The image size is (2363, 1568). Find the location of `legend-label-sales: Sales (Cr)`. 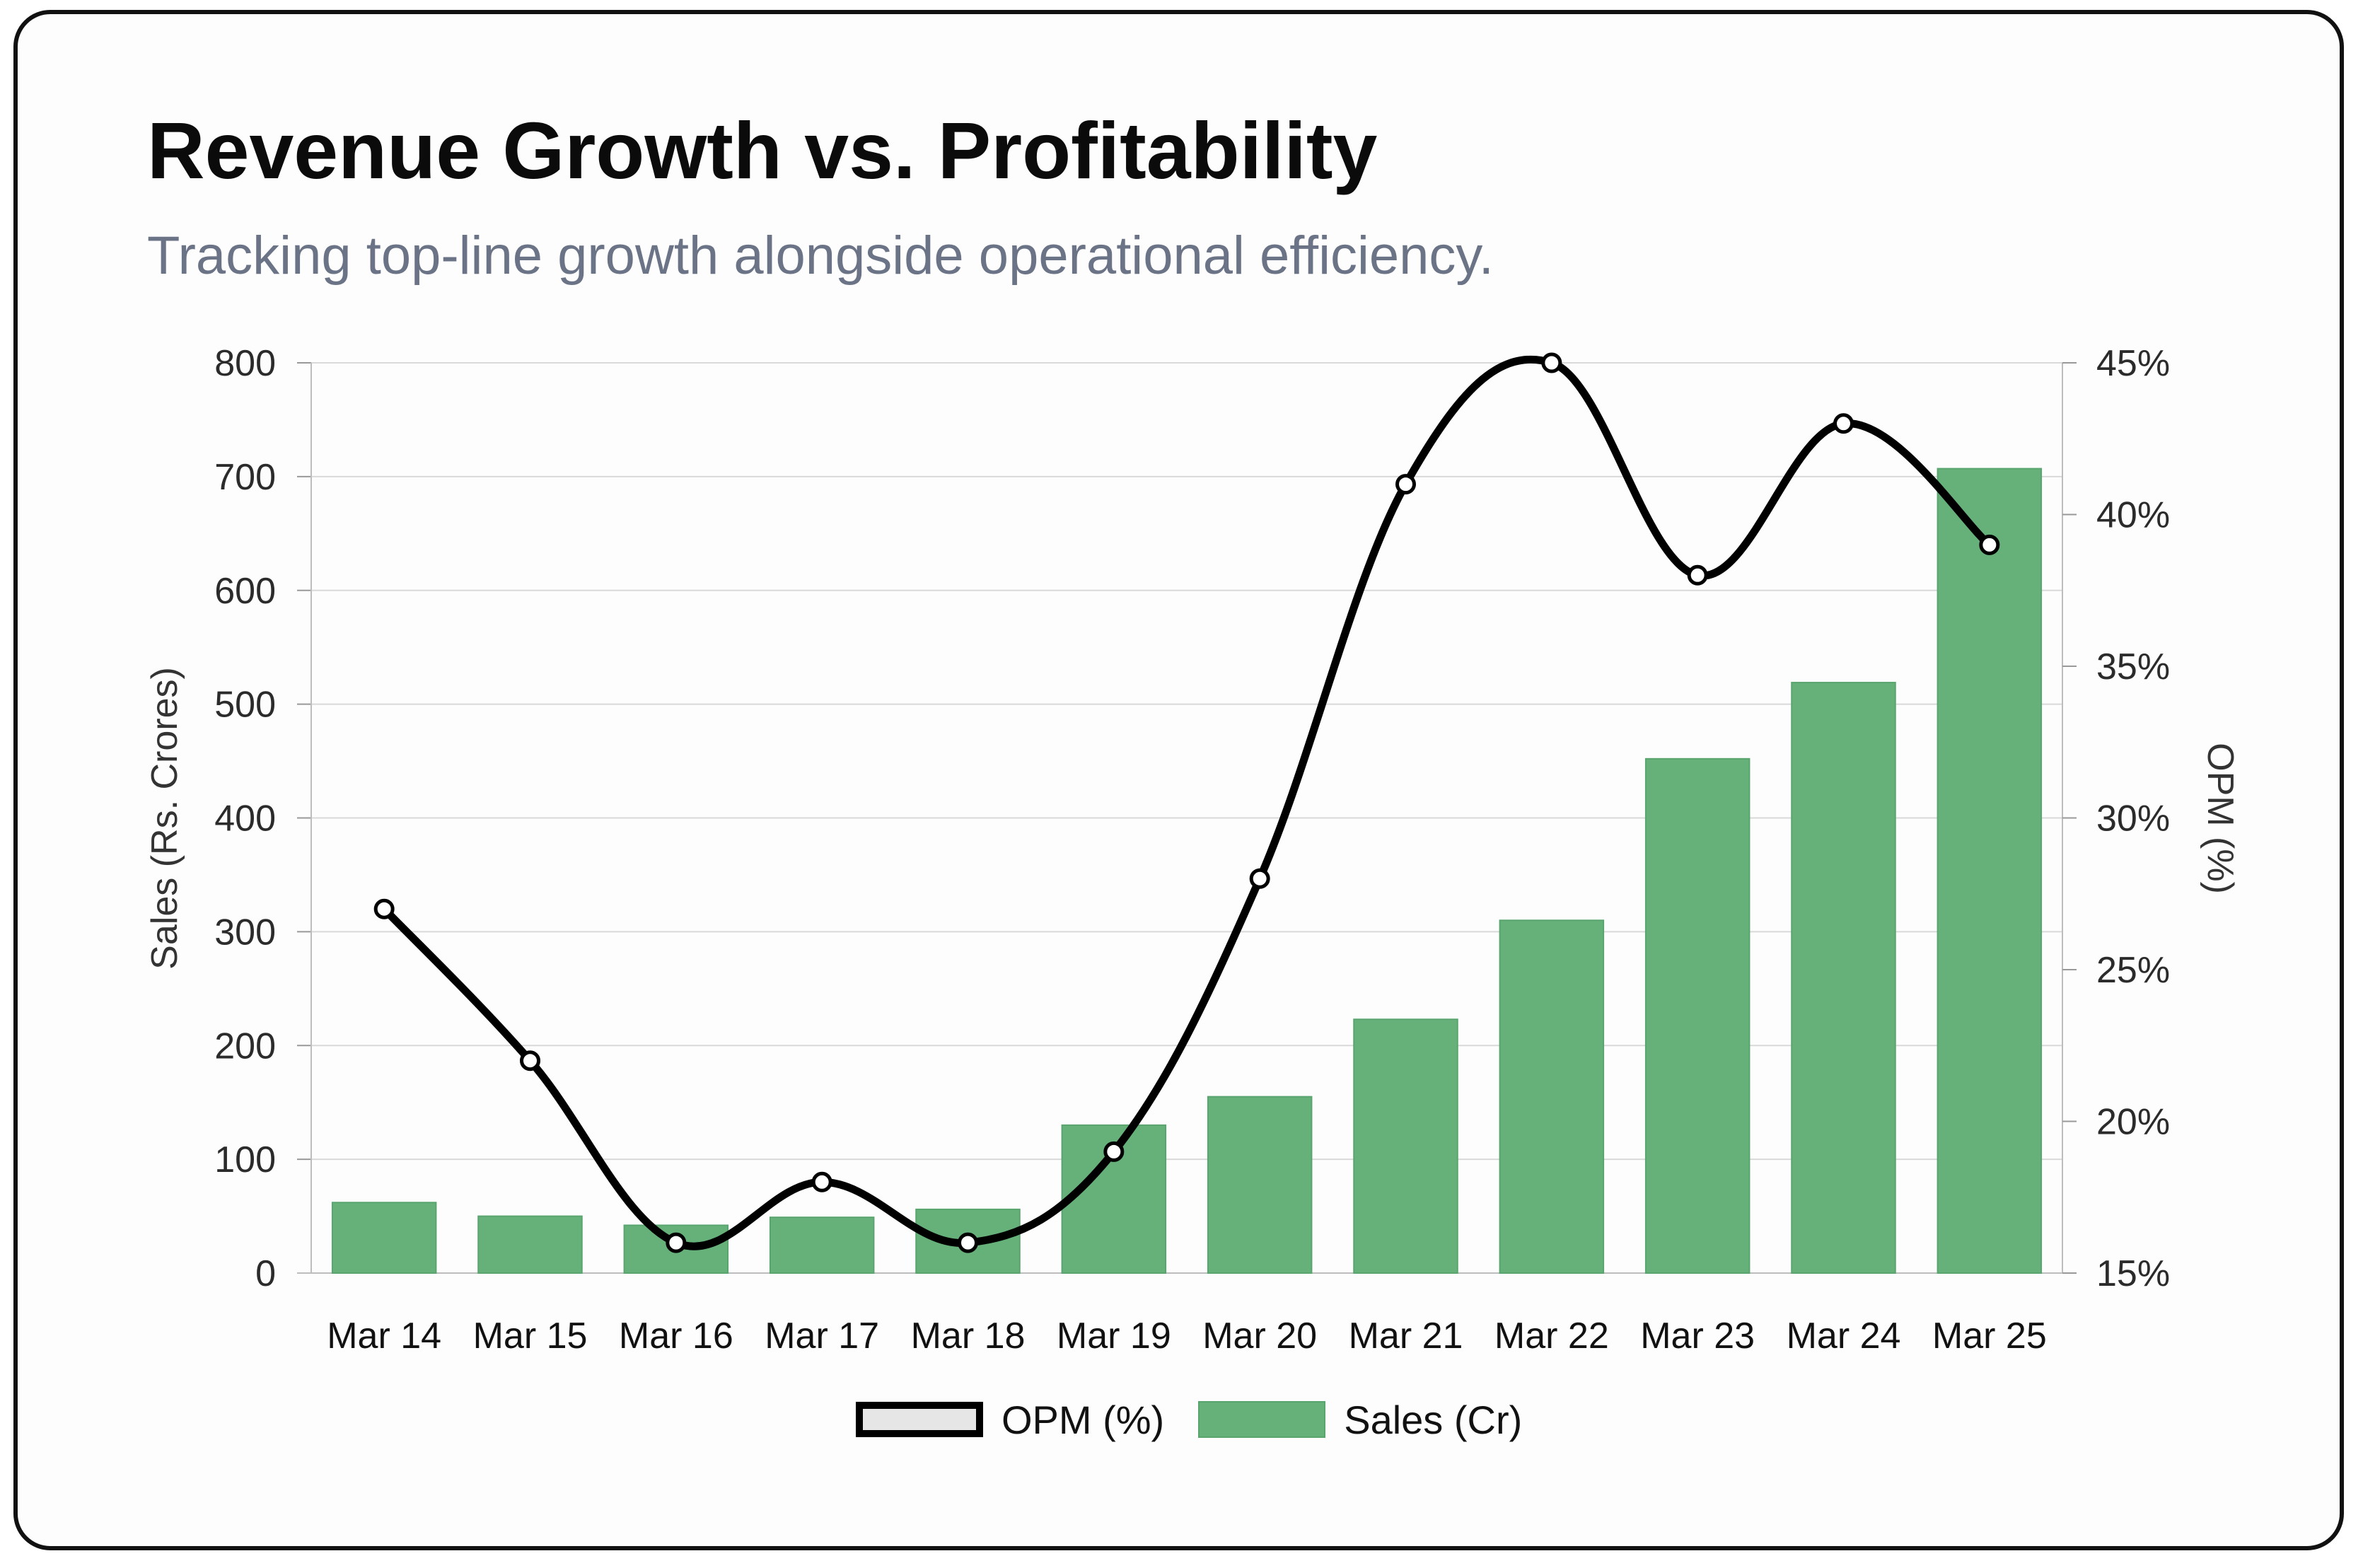

legend-label-sales: Sales (Cr) is located at coordinates (1433, 1420).